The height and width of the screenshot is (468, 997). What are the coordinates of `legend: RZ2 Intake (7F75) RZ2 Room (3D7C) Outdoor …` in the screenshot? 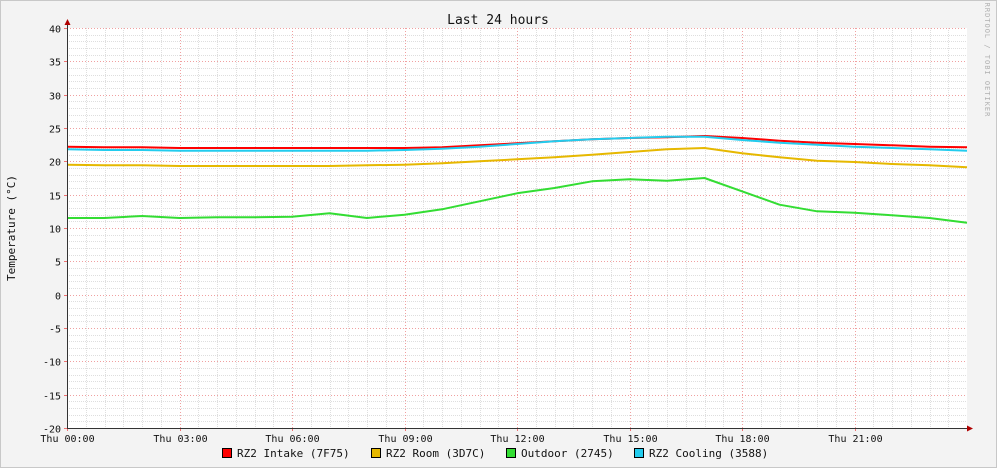 It's located at (495, 453).